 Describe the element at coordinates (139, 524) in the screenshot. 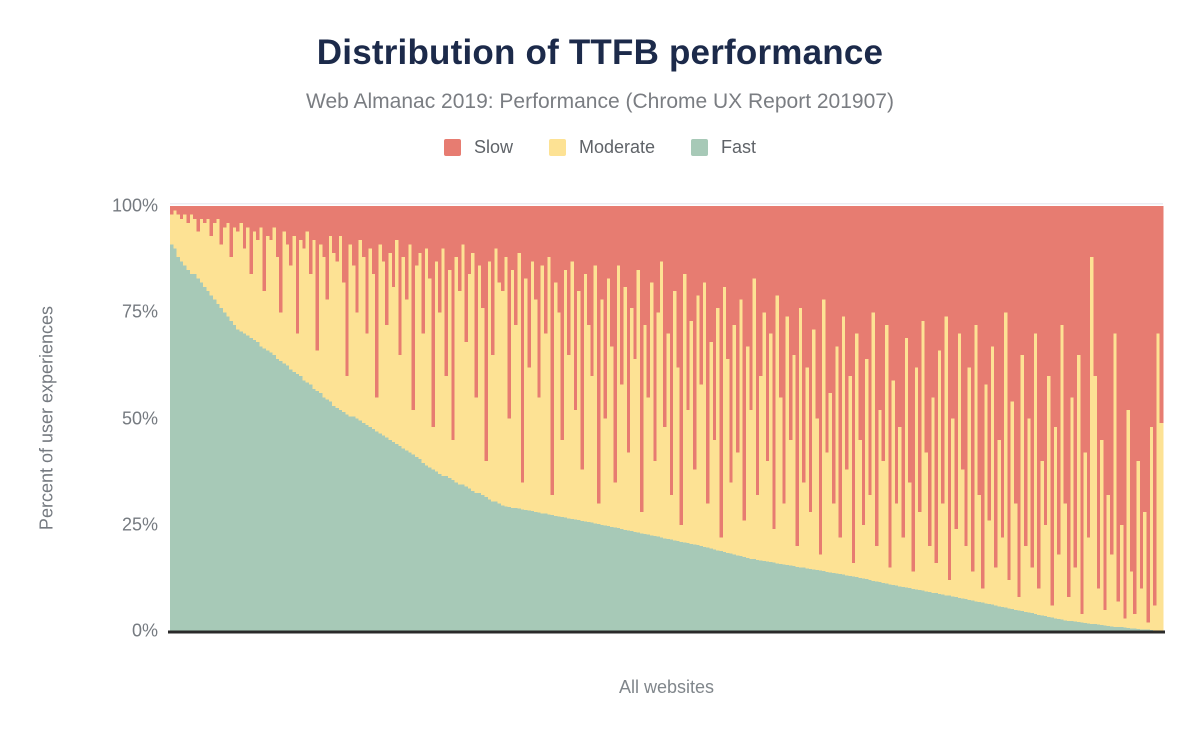

I see `y-tick-25%: 25%` at that location.